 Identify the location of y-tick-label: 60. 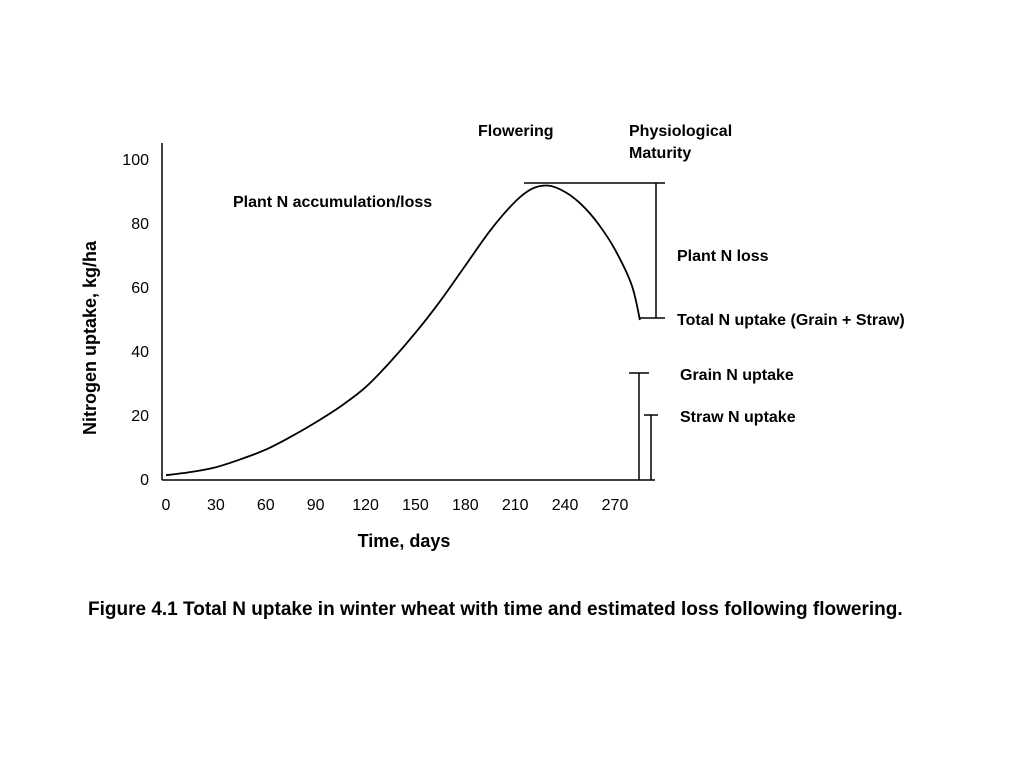
(140, 288).